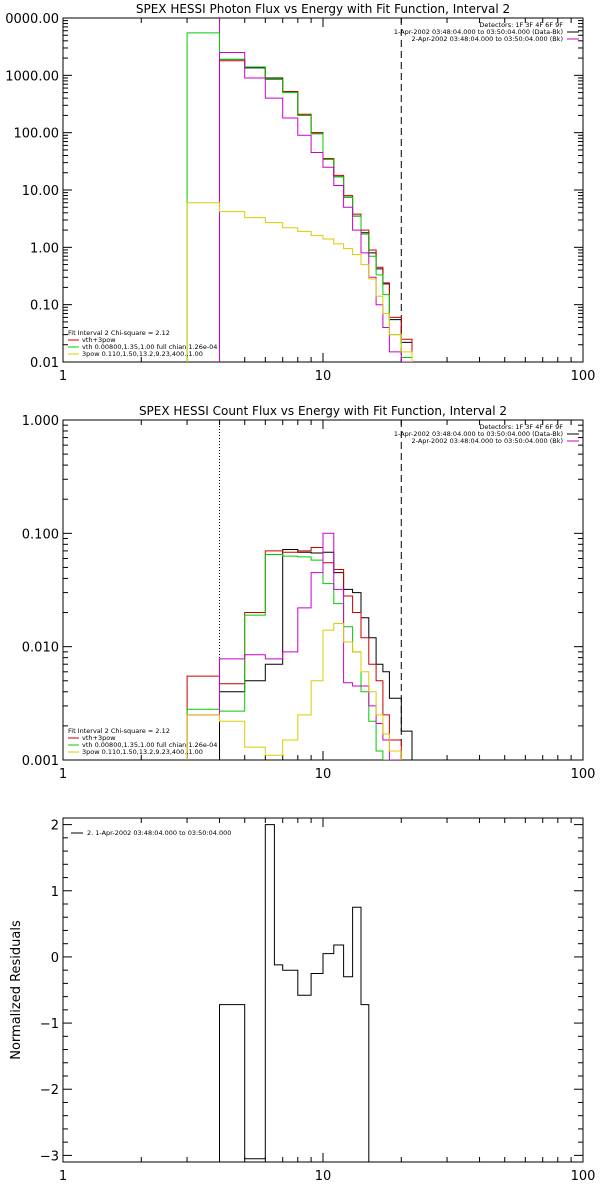 The width and height of the screenshot is (600, 1200). Describe the element at coordinates (44, 363) in the screenshot. I see `y-tick-label: 0.01` at that location.